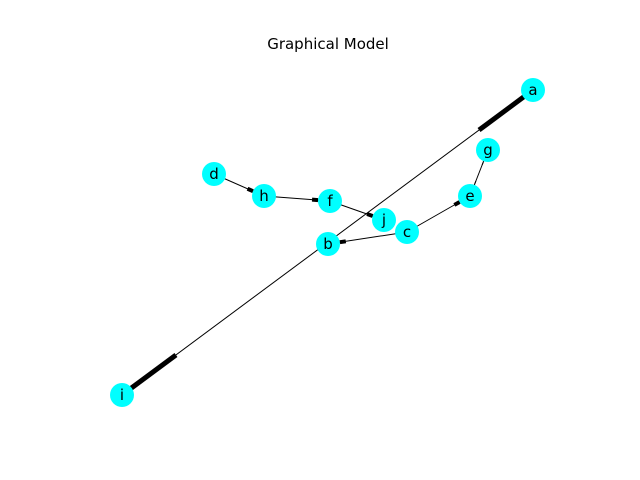 The height and width of the screenshot is (480, 640). I want to click on node-d: d, so click(214, 174).